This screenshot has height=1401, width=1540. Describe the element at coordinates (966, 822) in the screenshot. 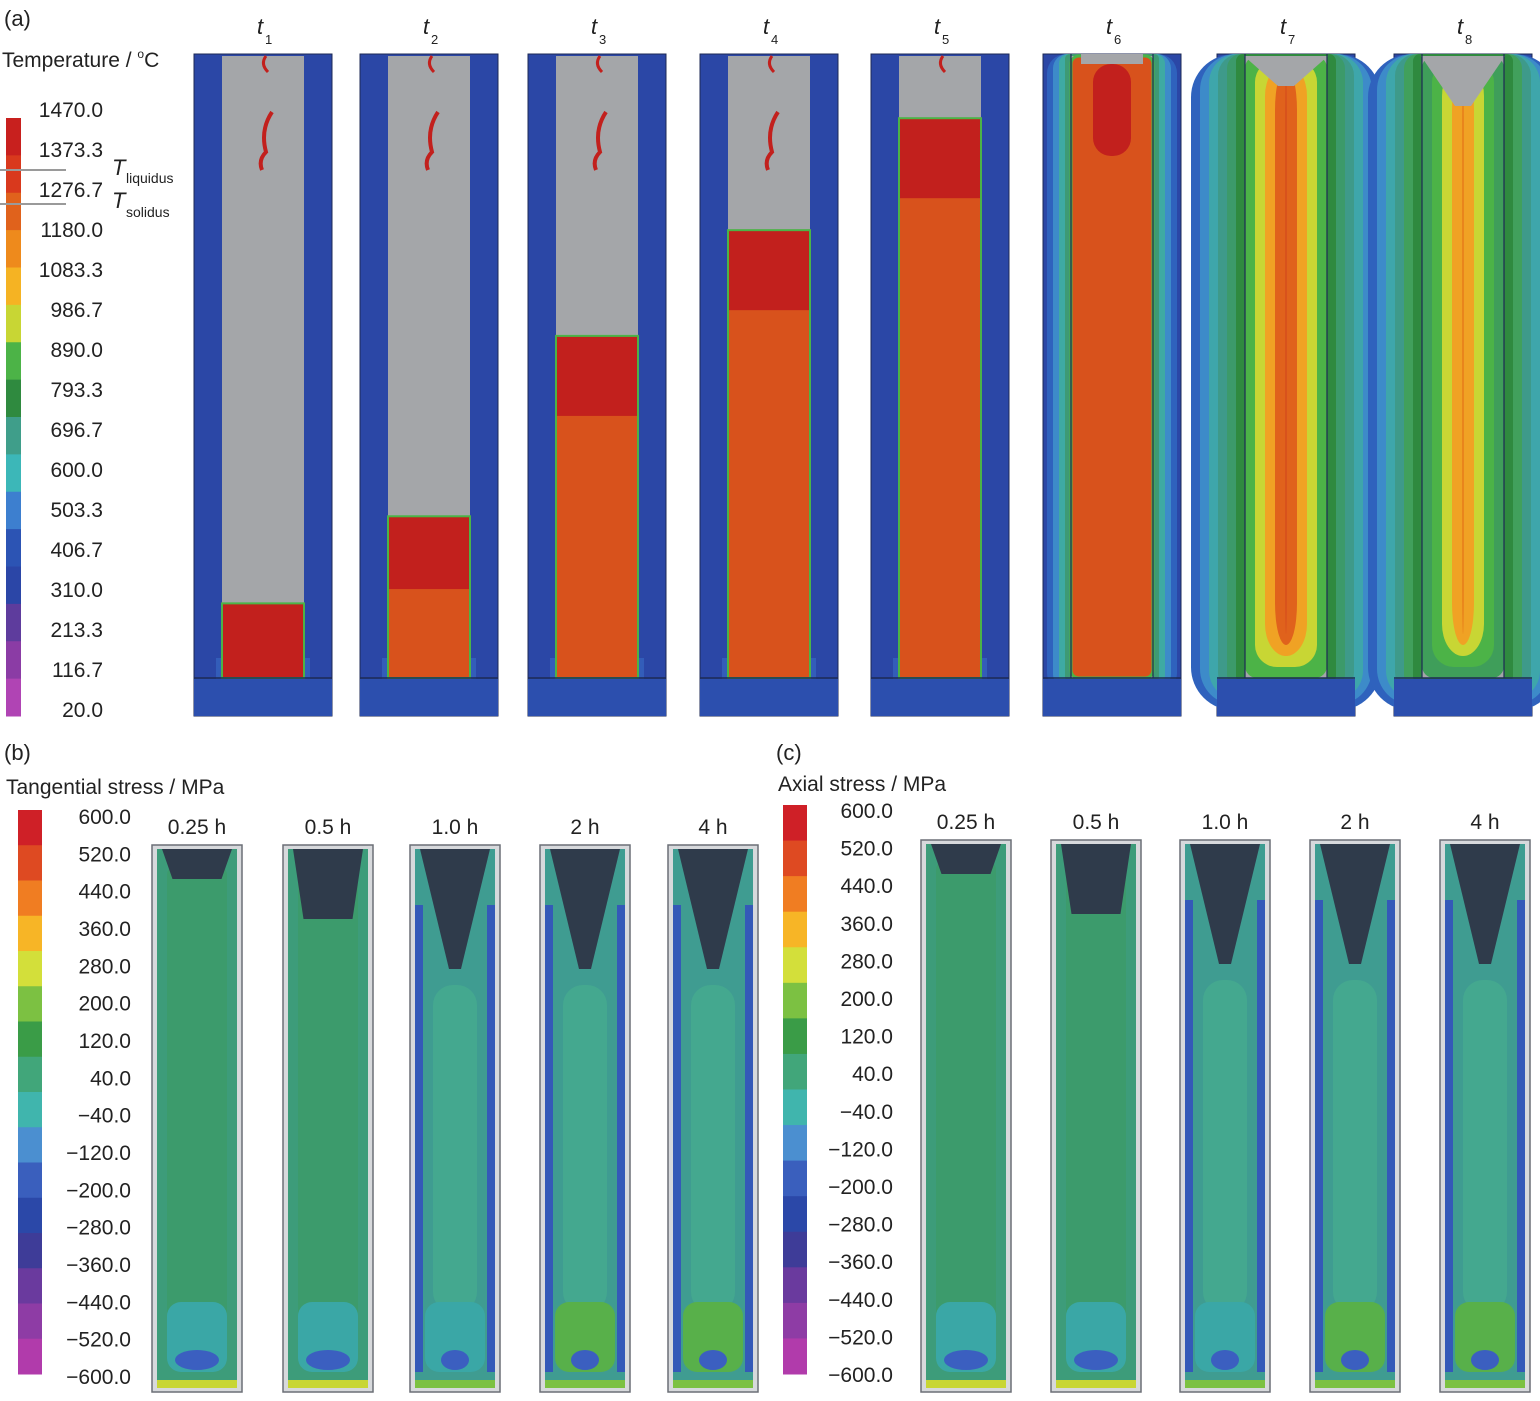

I see `time-label: 0.25 h` at that location.